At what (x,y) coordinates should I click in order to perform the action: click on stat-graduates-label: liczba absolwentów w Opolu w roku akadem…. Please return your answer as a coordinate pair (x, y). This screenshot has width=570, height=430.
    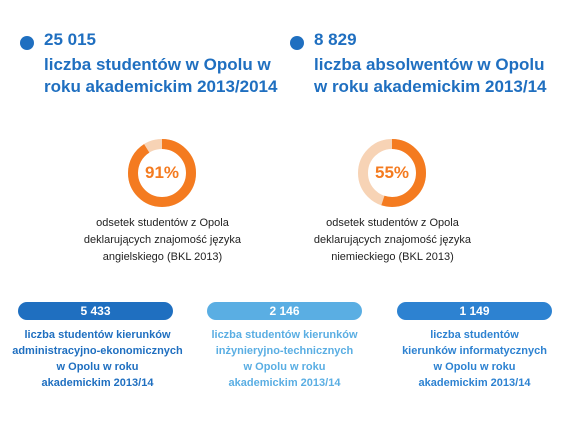
    Looking at the image, I should click on (430, 75).